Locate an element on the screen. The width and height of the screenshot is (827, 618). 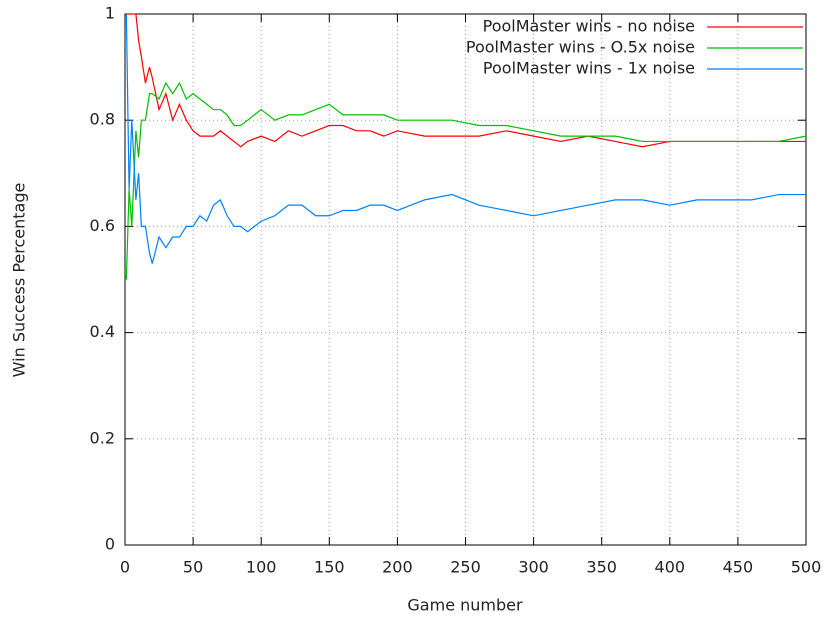
x-axis-label: Game number is located at coordinates (465, 605).